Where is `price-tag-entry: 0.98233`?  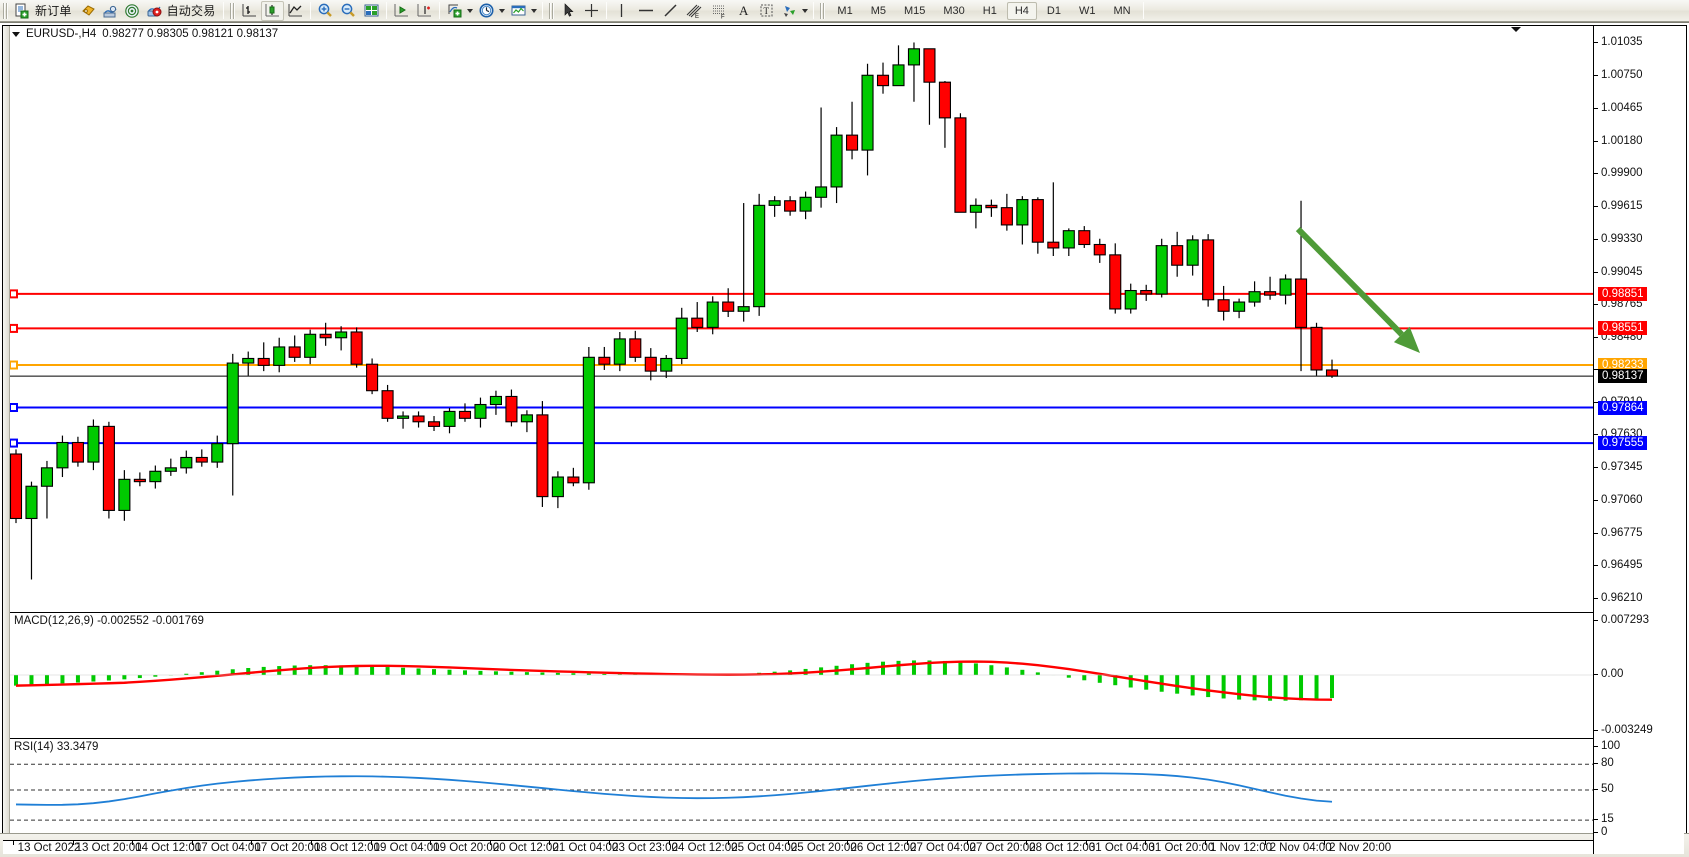
price-tag-entry: 0.98233 is located at coordinates (1622, 365).